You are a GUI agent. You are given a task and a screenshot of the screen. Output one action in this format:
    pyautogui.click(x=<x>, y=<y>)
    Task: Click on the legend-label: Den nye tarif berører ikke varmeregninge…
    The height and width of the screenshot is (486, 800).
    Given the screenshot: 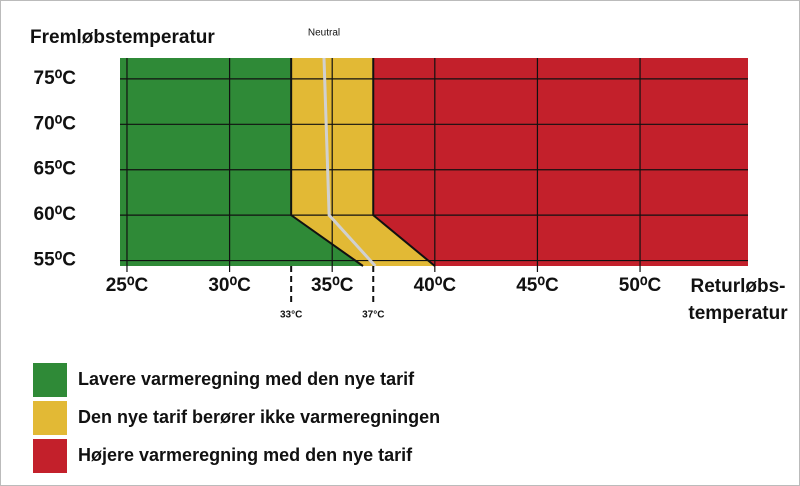 What is the action you would take?
    pyautogui.click(x=259, y=417)
    